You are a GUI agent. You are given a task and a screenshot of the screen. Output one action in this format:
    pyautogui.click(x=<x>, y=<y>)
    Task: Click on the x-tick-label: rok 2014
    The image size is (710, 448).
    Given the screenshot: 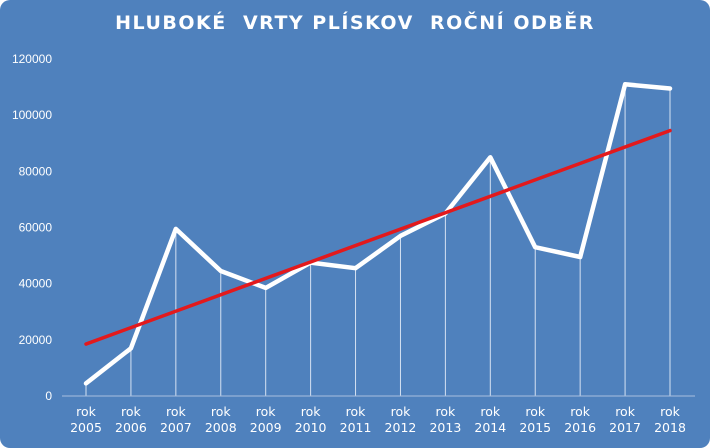 What is the action you would take?
    pyautogui.click(x=490, y=419)
    